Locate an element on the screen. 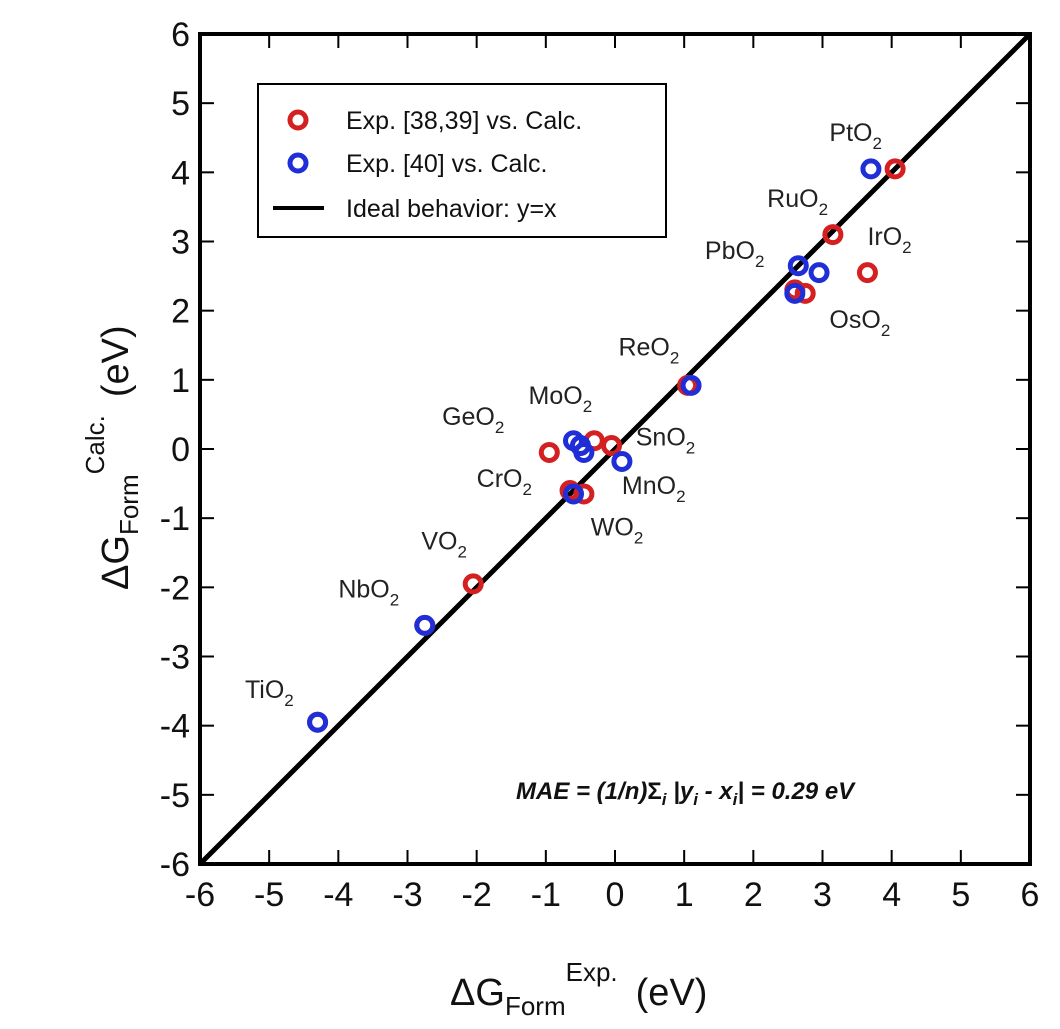 This screenshot has width=1060, height=1029. x-tick-label: 5 is located at coordinates (960, 895).